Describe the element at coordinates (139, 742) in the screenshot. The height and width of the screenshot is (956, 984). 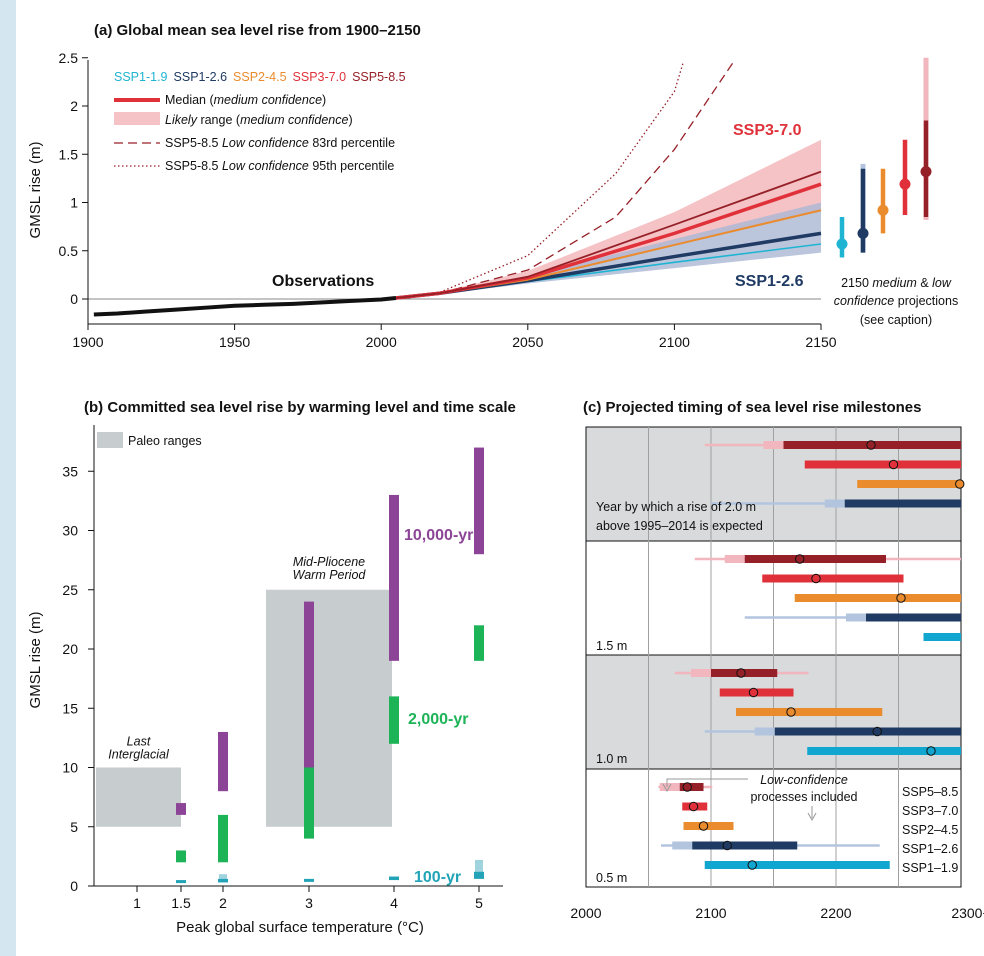
I see `paleo-label-line1-0: Last` at that location.